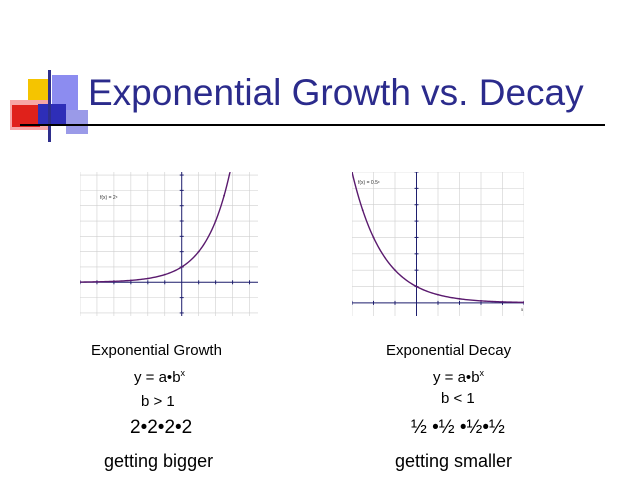 The image size is (638, 479). What do you see at coordinates (369, 183) in the screenshot?
I see `function-label: f(x) = 0.5ˣ` at bounding box center [369, 183].